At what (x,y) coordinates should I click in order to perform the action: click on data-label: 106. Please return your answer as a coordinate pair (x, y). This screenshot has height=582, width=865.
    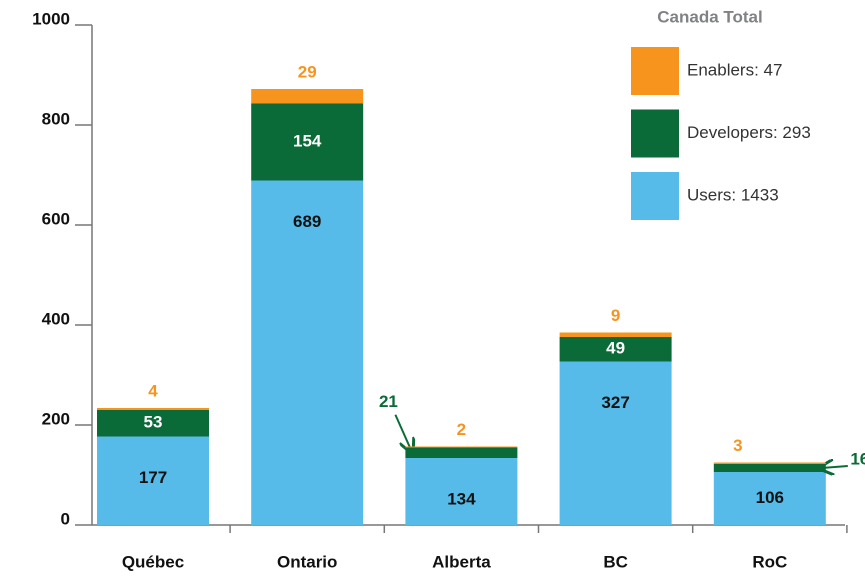
    Looking at the image, I should click on (770, 497).